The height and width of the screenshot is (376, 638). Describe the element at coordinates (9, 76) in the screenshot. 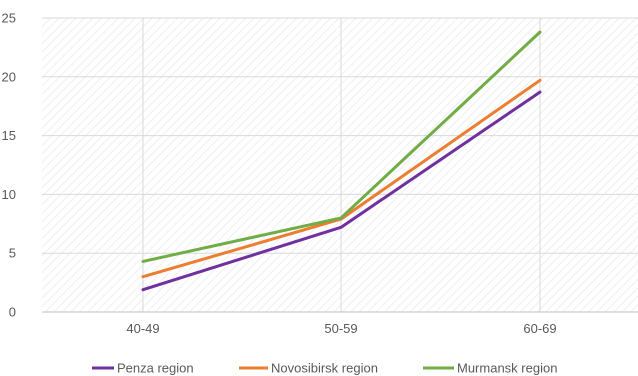

I see `y-tick-label: 20` at that location.